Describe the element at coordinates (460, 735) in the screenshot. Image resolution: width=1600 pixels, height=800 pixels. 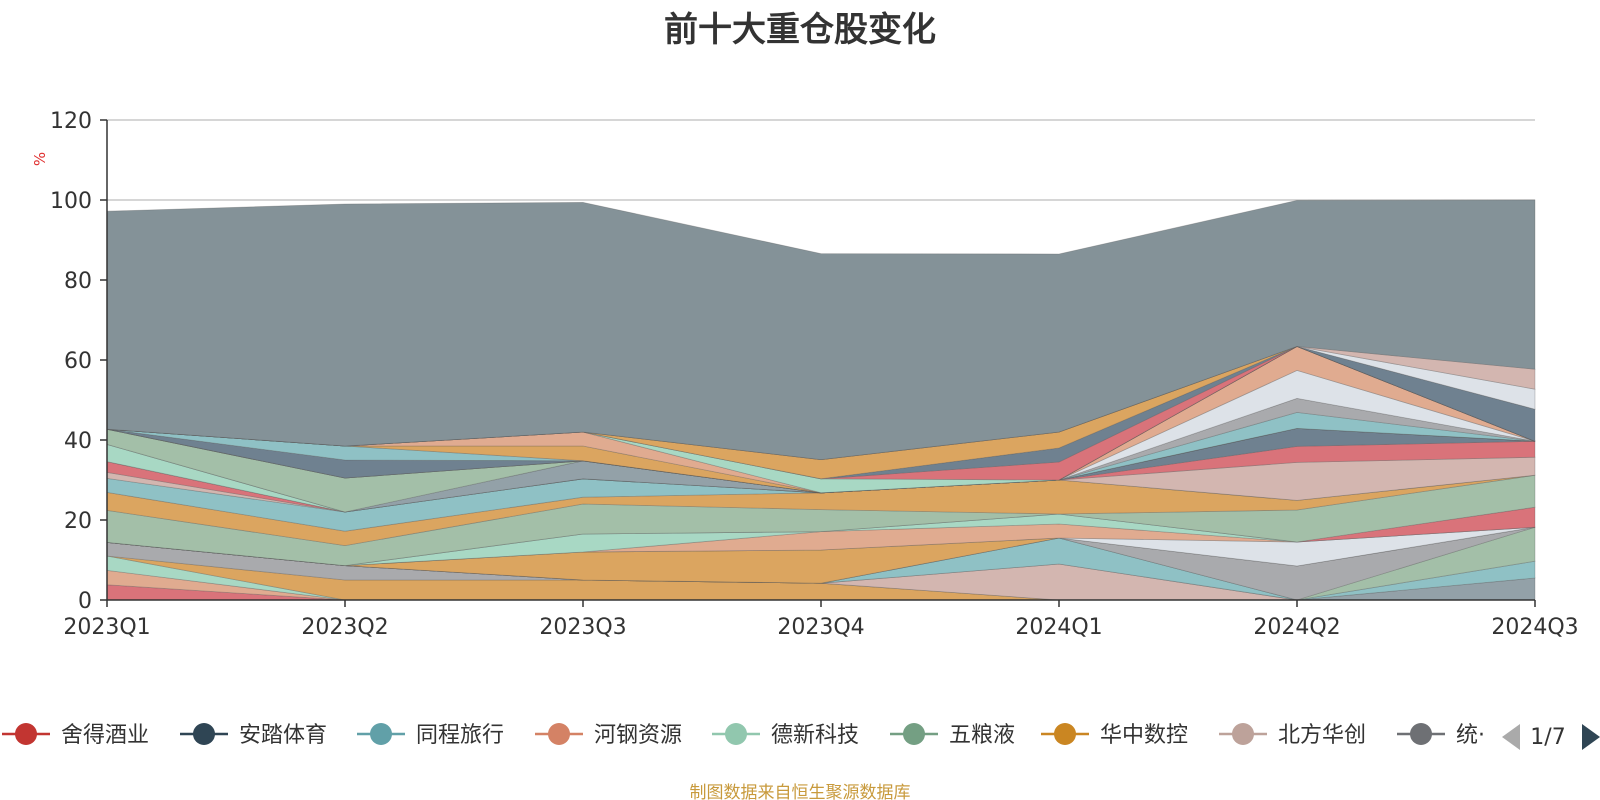
I see `legend-label: 同程旅行` at that location.